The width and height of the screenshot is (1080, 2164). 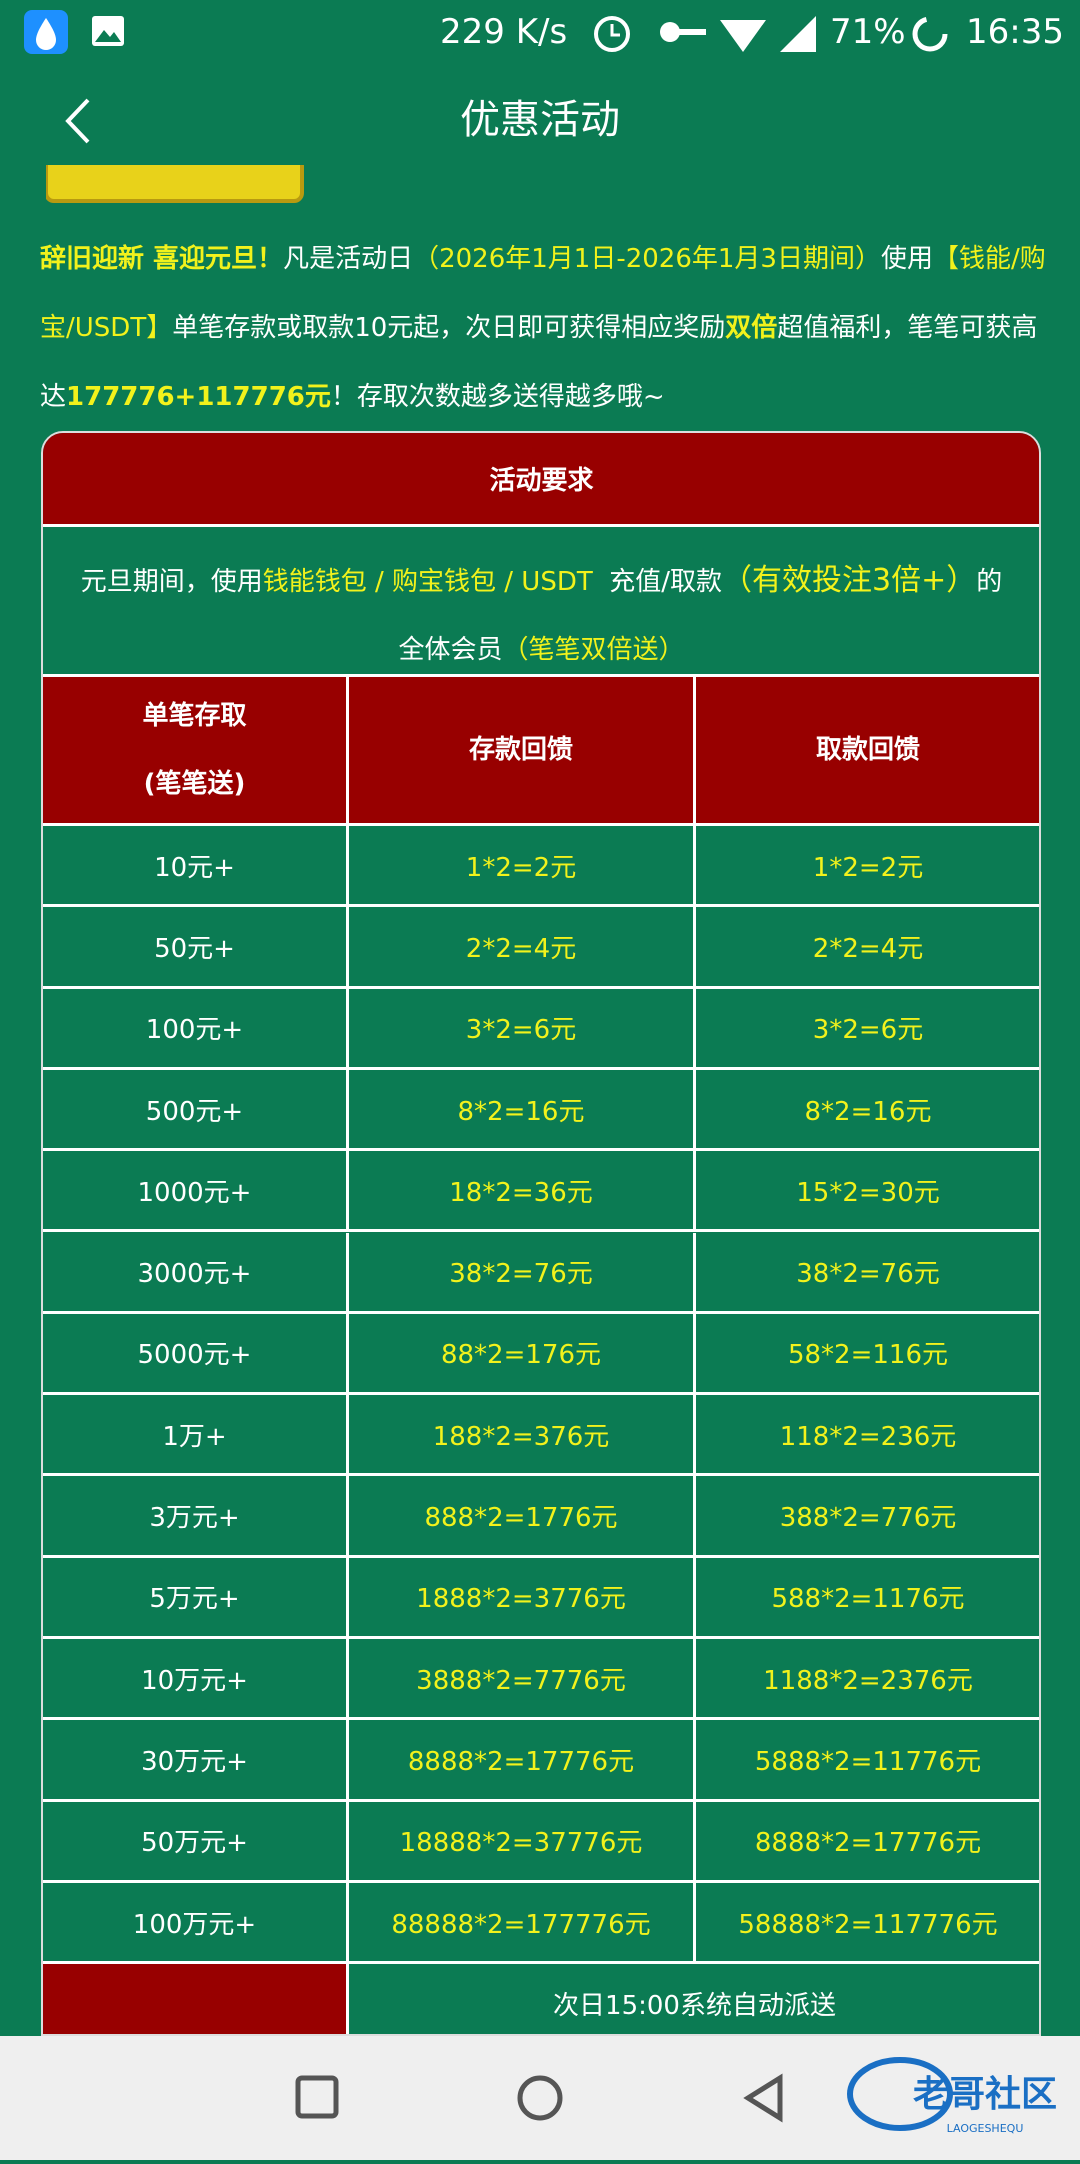 What do you see at coordinates (449, 328) in the screenshot?
I see `intro-seg: 单笔存款或取款10元起，次日即可获得相应奖励` at bounding box center [449, 328].